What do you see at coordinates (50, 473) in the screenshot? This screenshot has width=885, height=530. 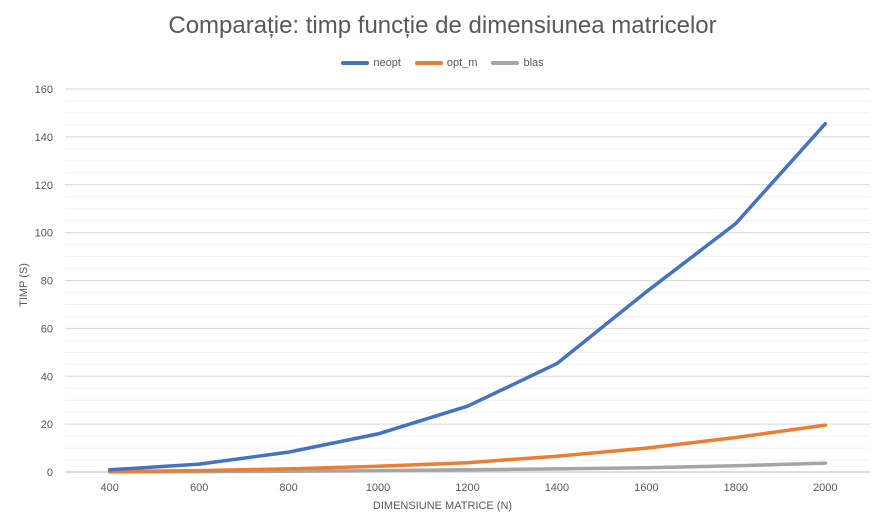 I see `y-tick-label: 0` at bounding box center [50, 473].